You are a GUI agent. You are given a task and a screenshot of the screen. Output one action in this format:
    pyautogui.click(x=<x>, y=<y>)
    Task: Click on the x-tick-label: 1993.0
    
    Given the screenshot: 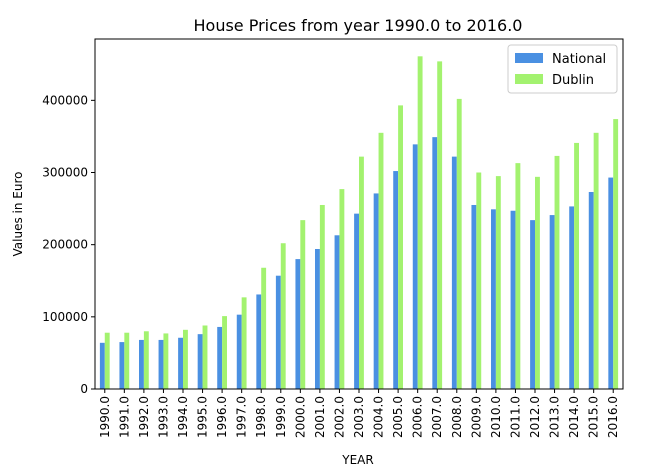 What is the action you would take?
    pyautogui.click(x=163, y=417)
    